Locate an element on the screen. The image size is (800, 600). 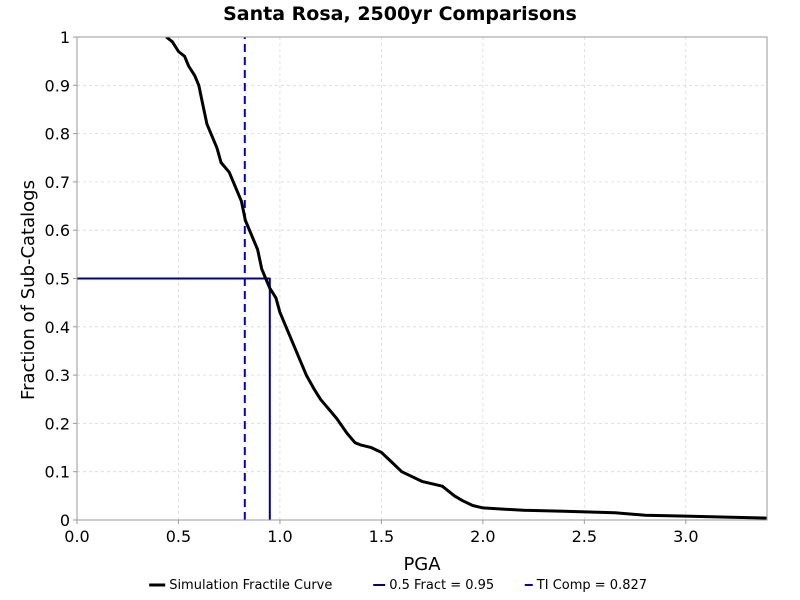
y-tick-label: 0.7 is located at coordinates (57, 182).